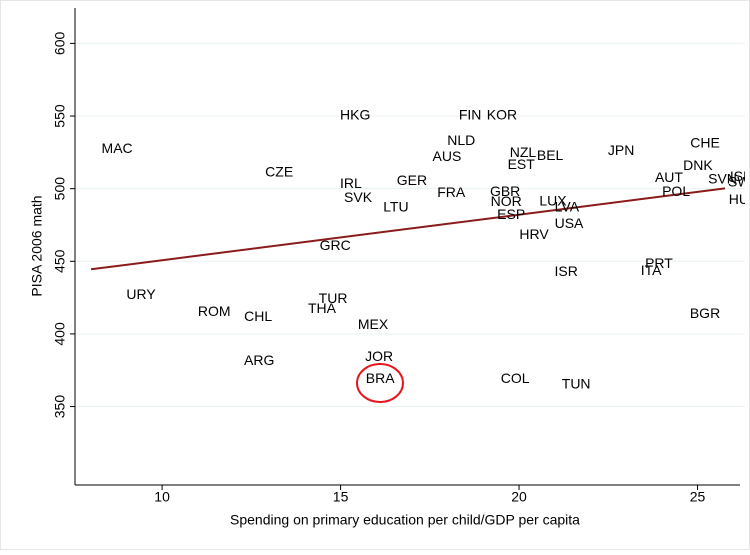  I want to click on point-label: ISR, so click(565, 271).